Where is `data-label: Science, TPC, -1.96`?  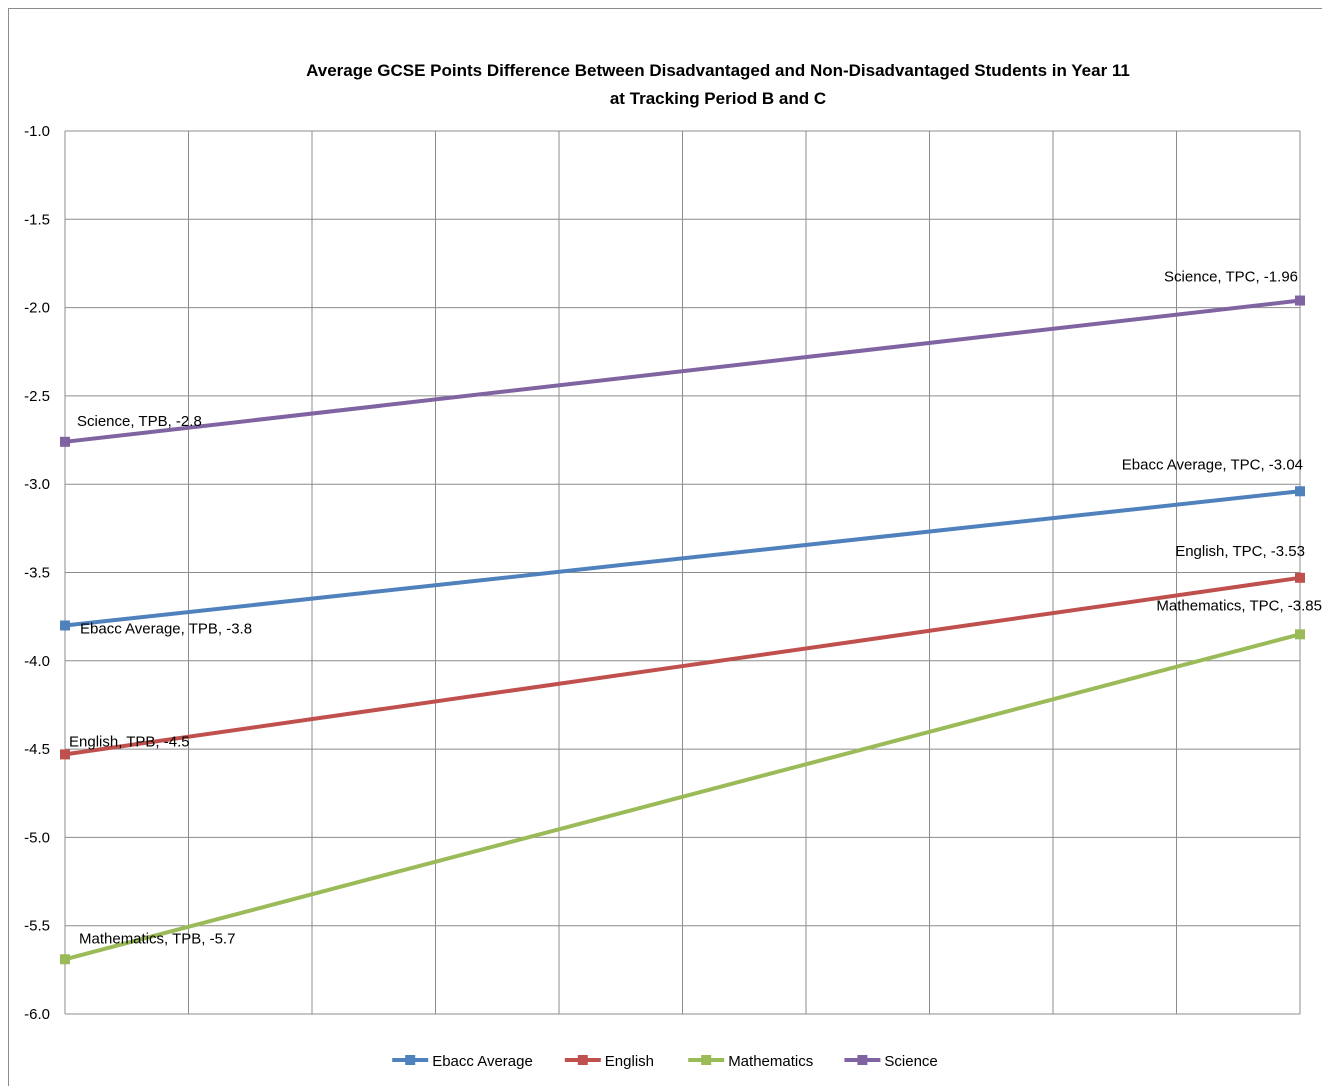
data-label: Science, TPC, -1.96 is located at coordinates (1231, 277).